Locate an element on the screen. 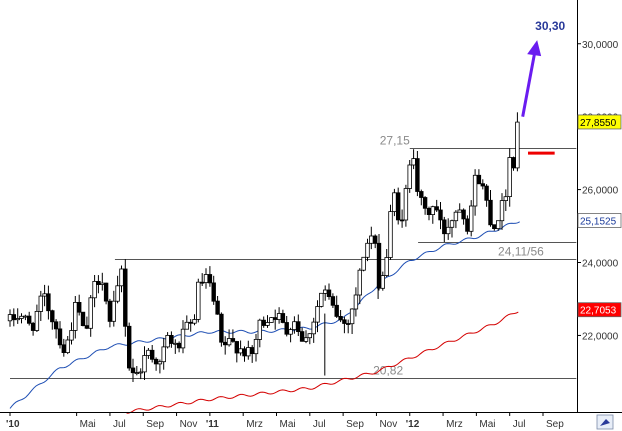 Image resolution: width=622 pixels, height=431 pixels. y-tick-label: 26,0000 is located at coordinates (600, 191).